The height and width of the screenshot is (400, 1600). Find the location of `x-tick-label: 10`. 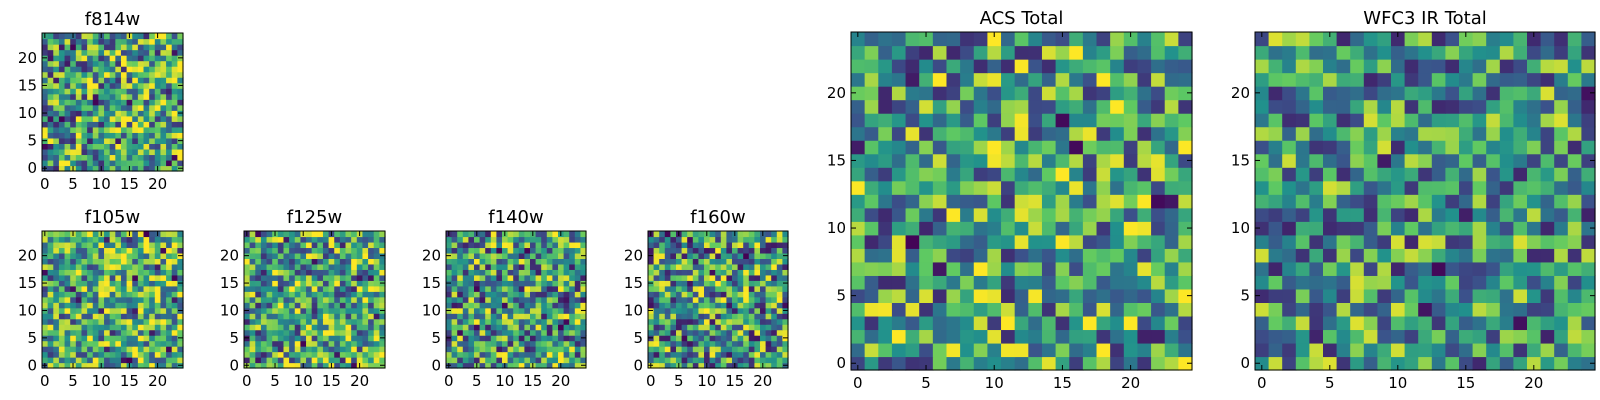

x-tick-label: 10 is located at coordinates (706, 381).